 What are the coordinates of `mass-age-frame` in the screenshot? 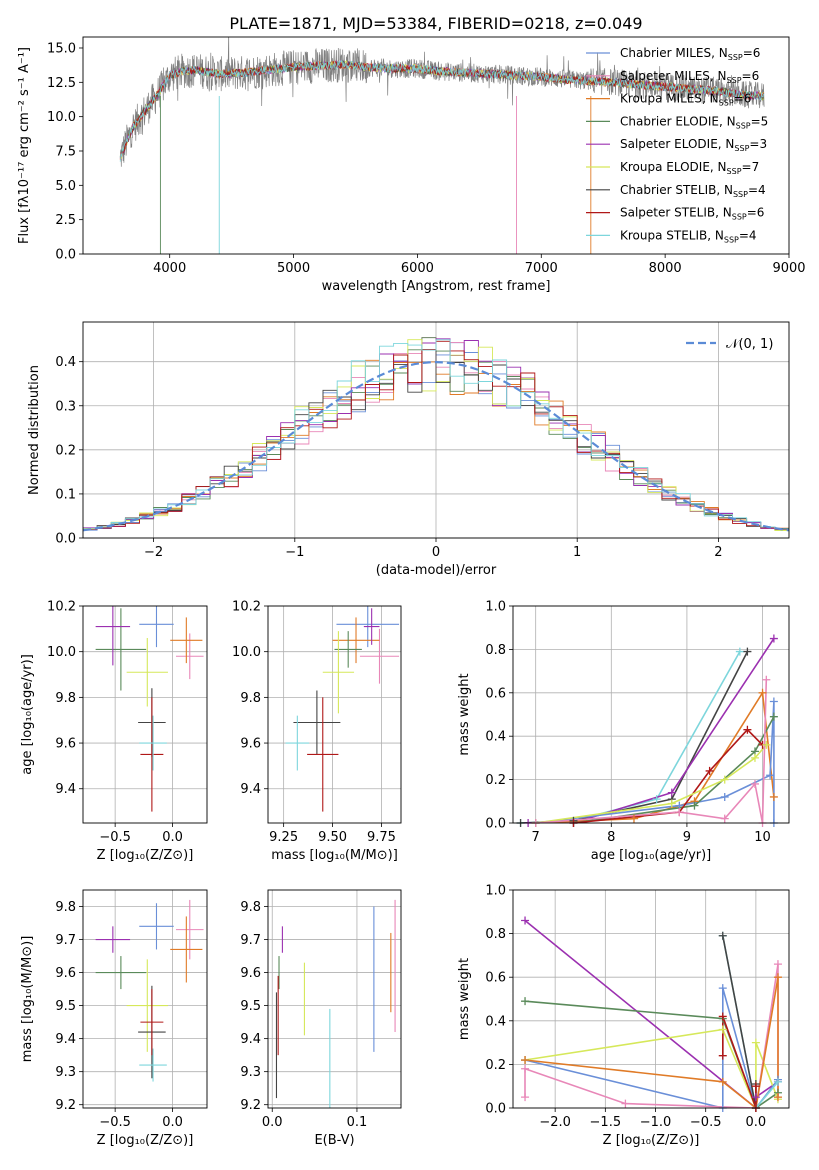 It's located at (334, 714).